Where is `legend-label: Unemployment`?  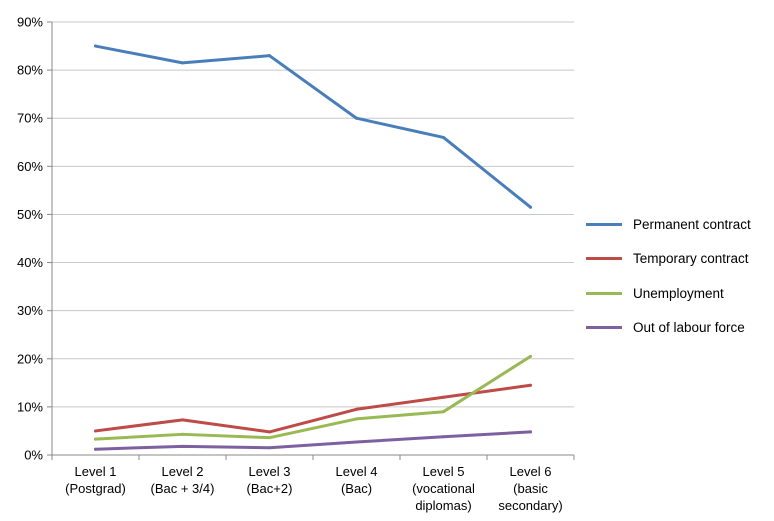
legend-label: Unemployment is located at coordinates (678, 293).